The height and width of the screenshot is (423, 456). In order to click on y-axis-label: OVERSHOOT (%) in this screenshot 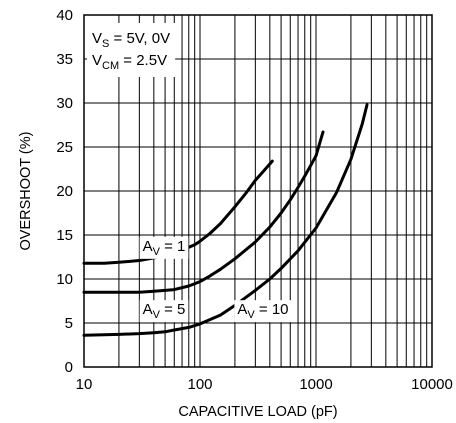, I will do `click(26, 191)`.